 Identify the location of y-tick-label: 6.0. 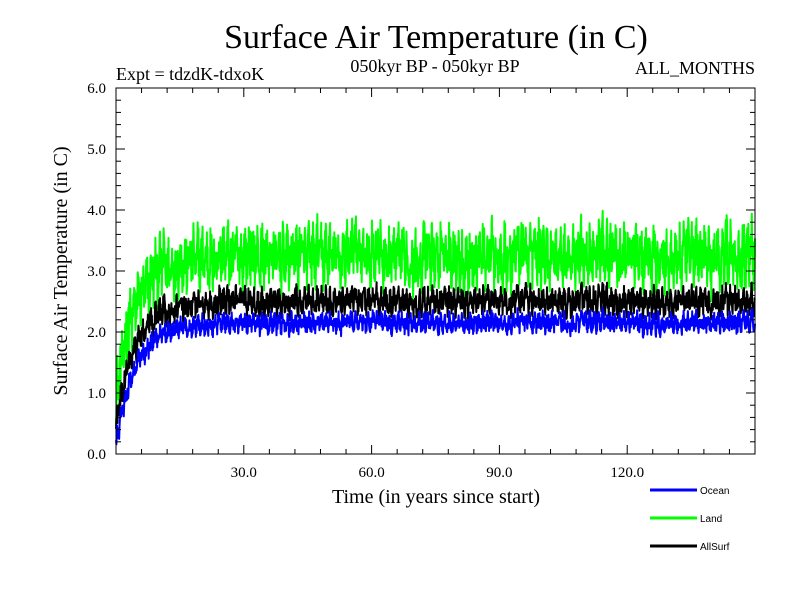
(96, 89).